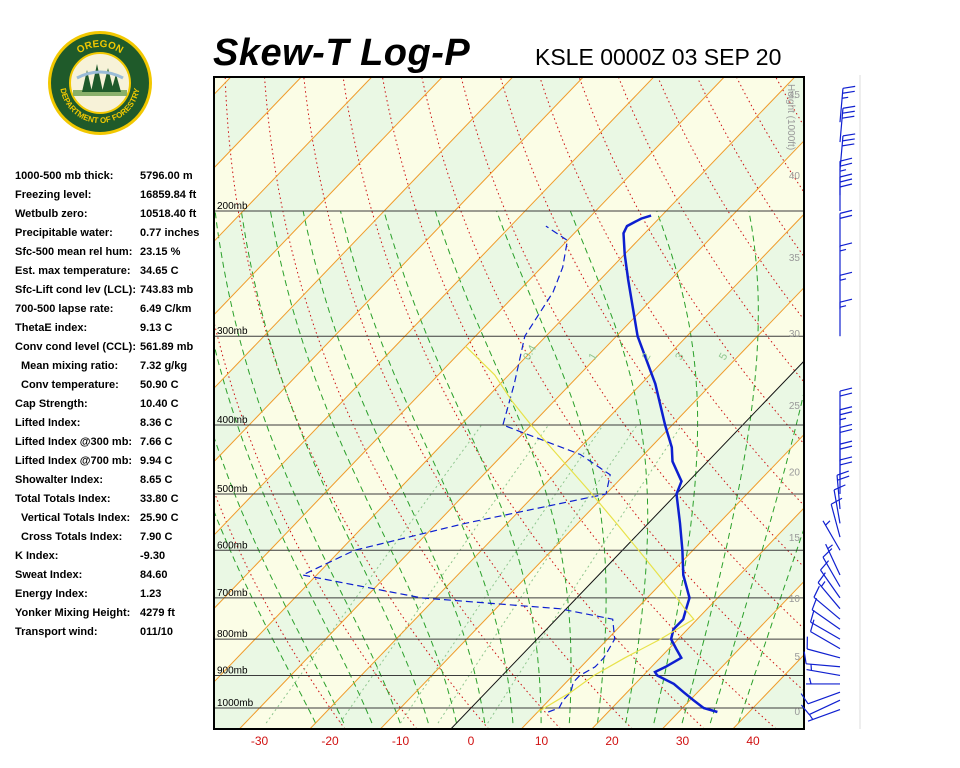  I want to click on temperature-band, so click(917, 403).